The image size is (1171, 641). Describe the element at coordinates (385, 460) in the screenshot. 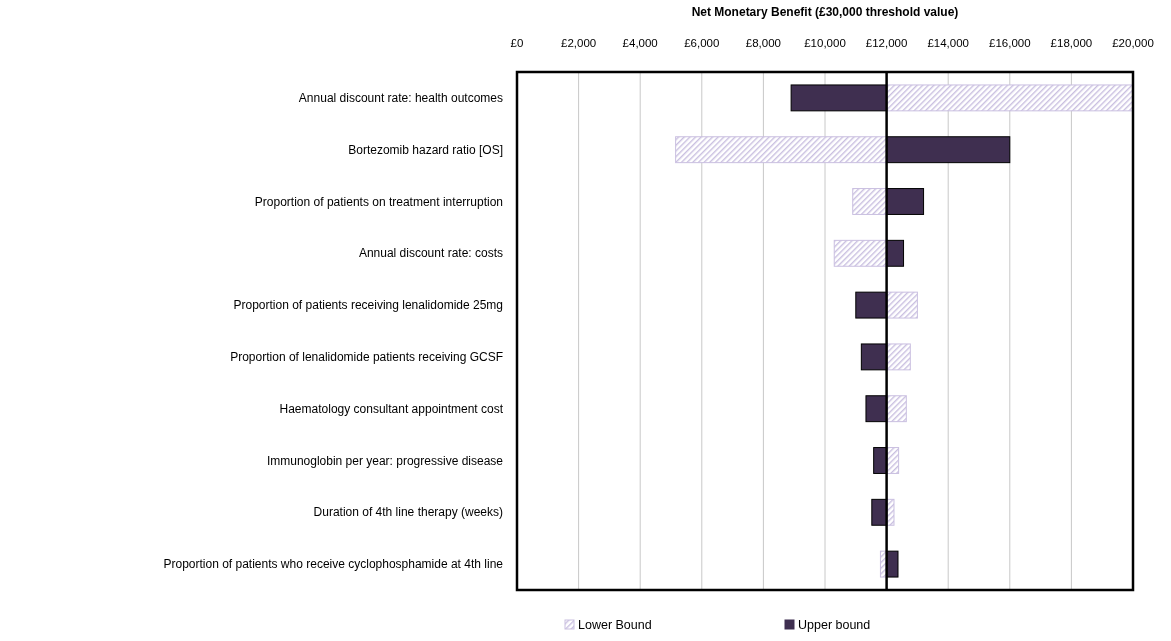

I see `y-tick-label: Immunoglobin per year: progressive disease` at that location.